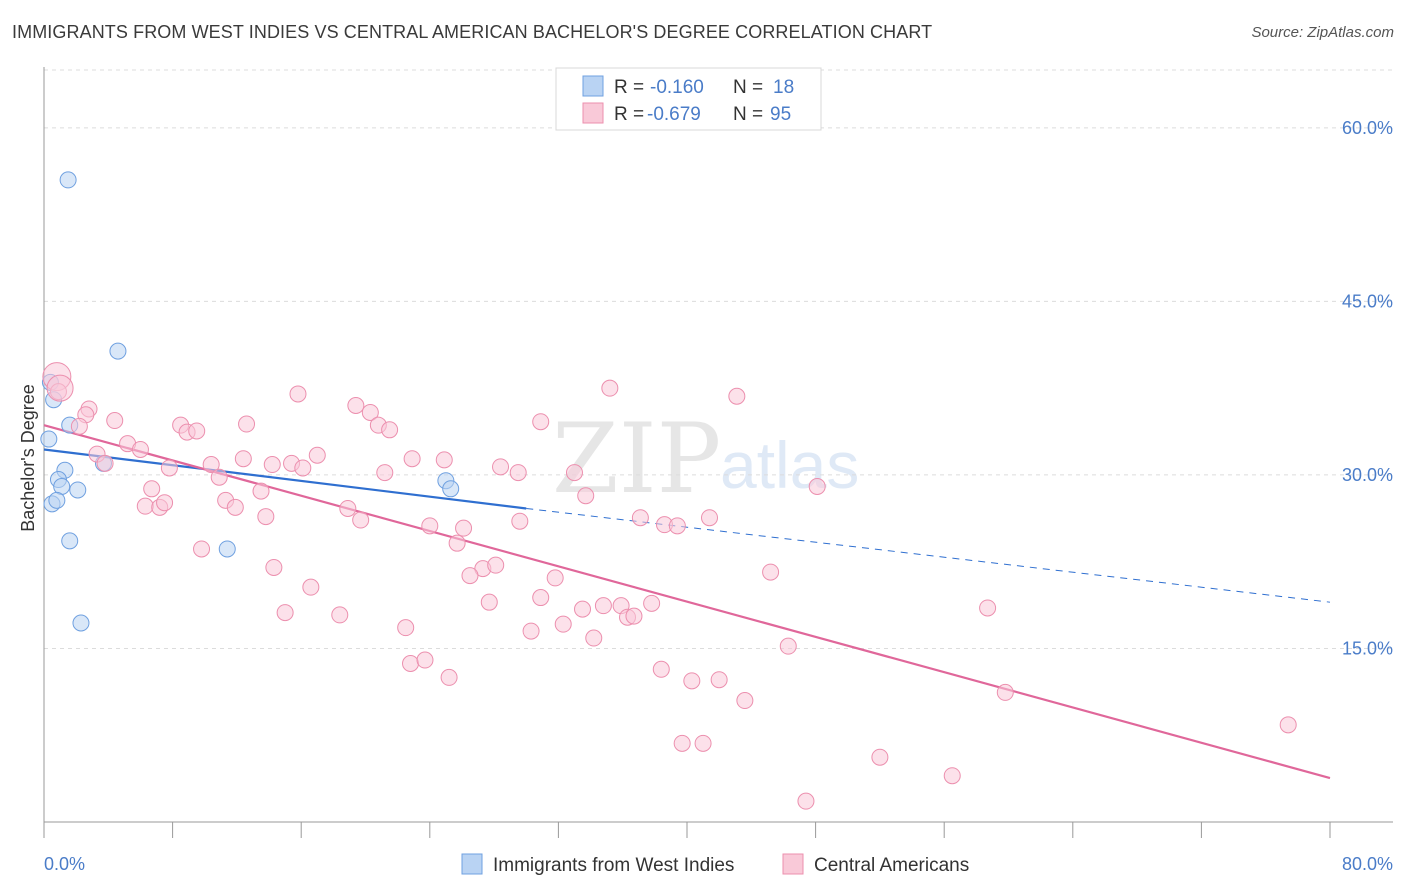 The image size is (1406, 892). Describe the element at coordinates (613, 865) in the screenshot. I see `series-legend-label-west-indies: Immigrants from West Indies` at that location.